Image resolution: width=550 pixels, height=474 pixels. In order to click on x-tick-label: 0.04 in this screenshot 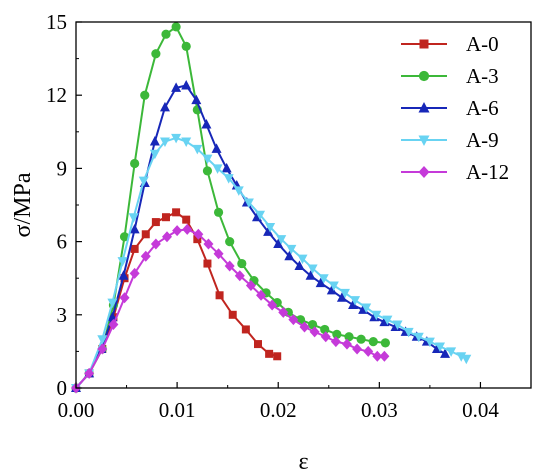, I will do `click(480, 410)`.